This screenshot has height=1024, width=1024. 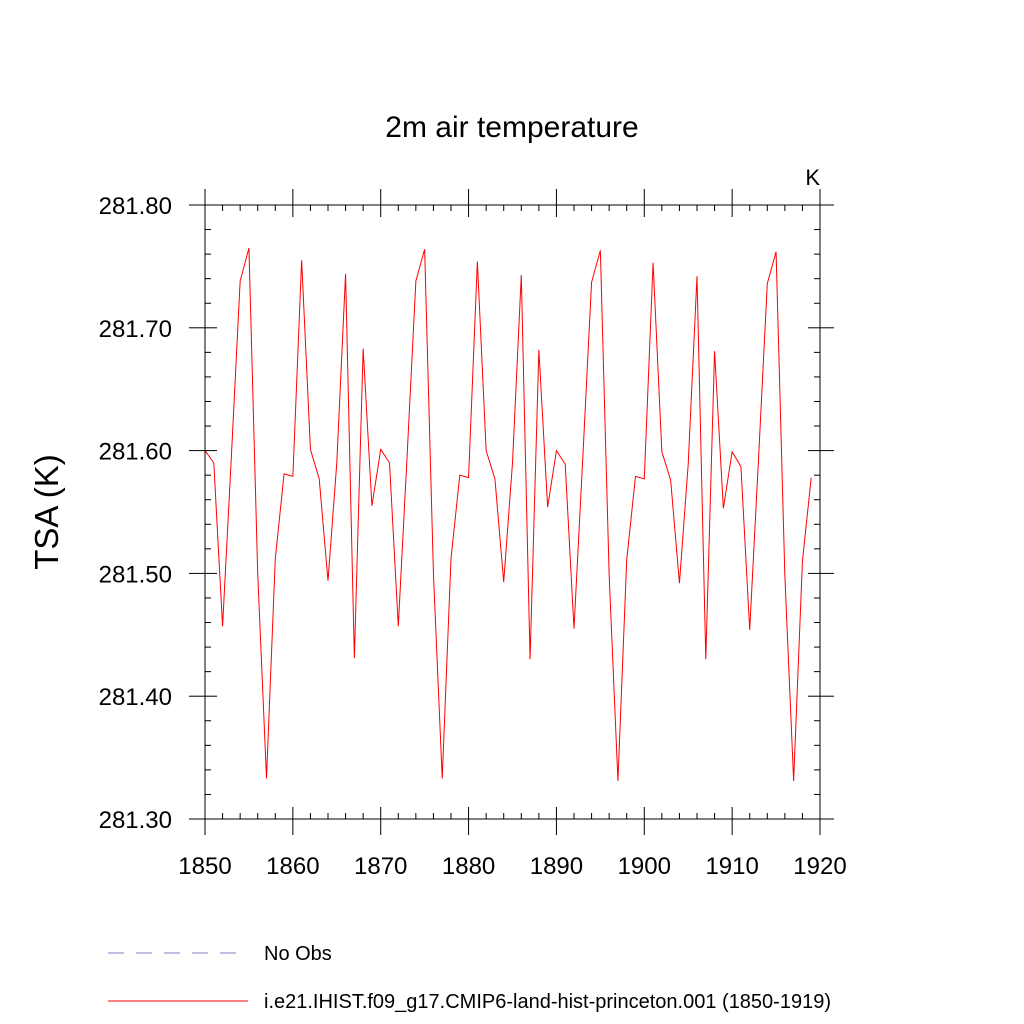 What do you see at coordinates (292, 866) in the screenshot?
I see `x-tick-label: 1860` at bounding box center [292, 866].